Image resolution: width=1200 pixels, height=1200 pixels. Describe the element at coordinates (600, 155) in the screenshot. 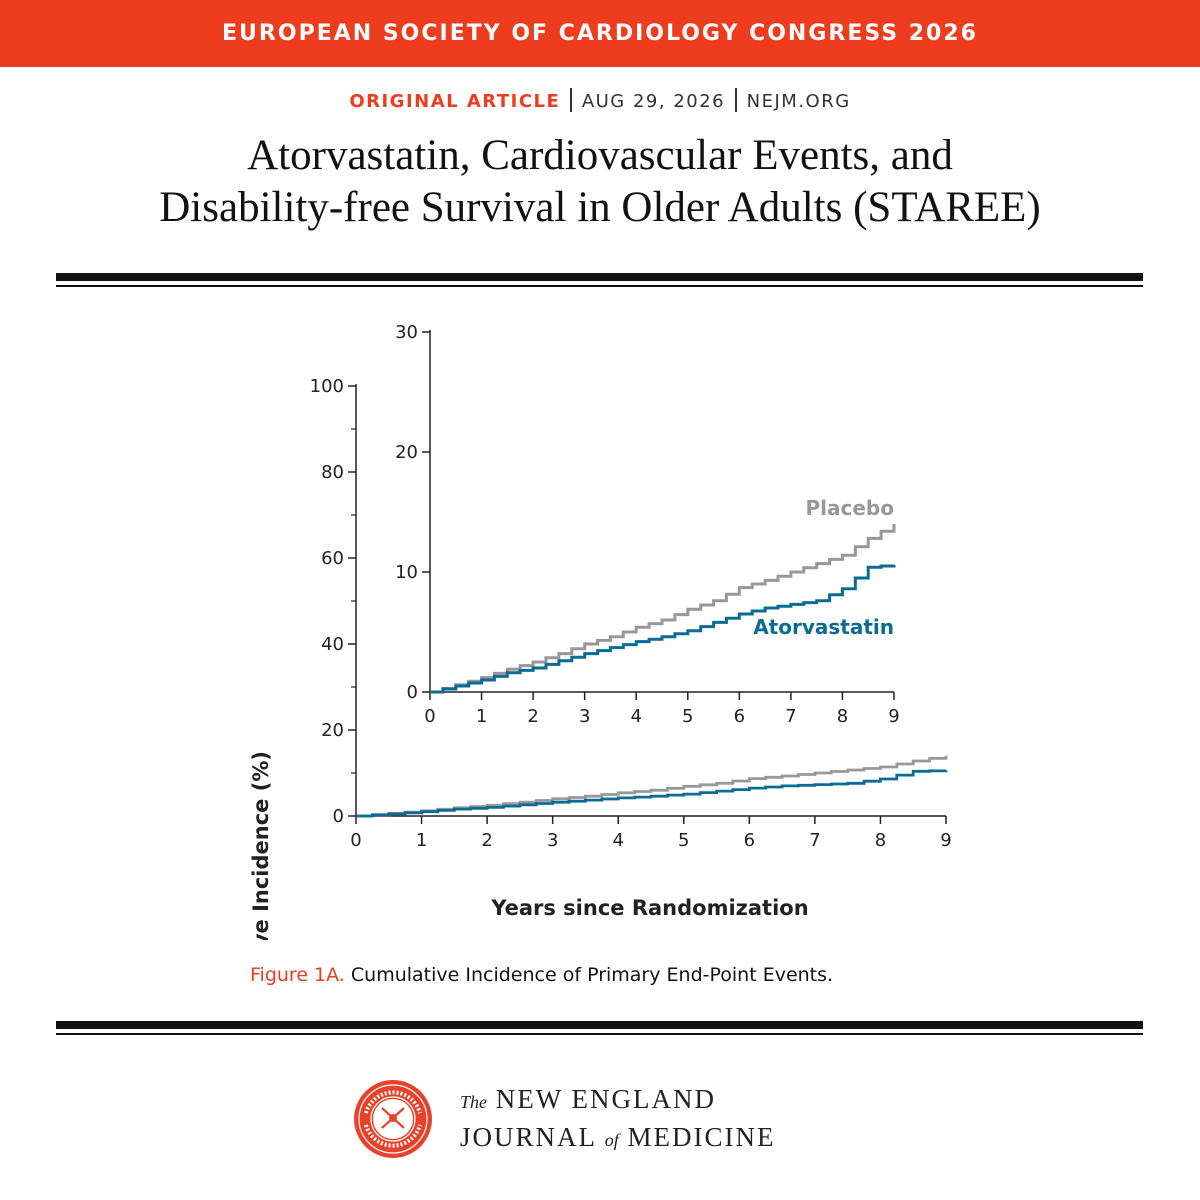

I see `title-line-1: Atorvastatin, Cardiovascular Events, and` at that location.